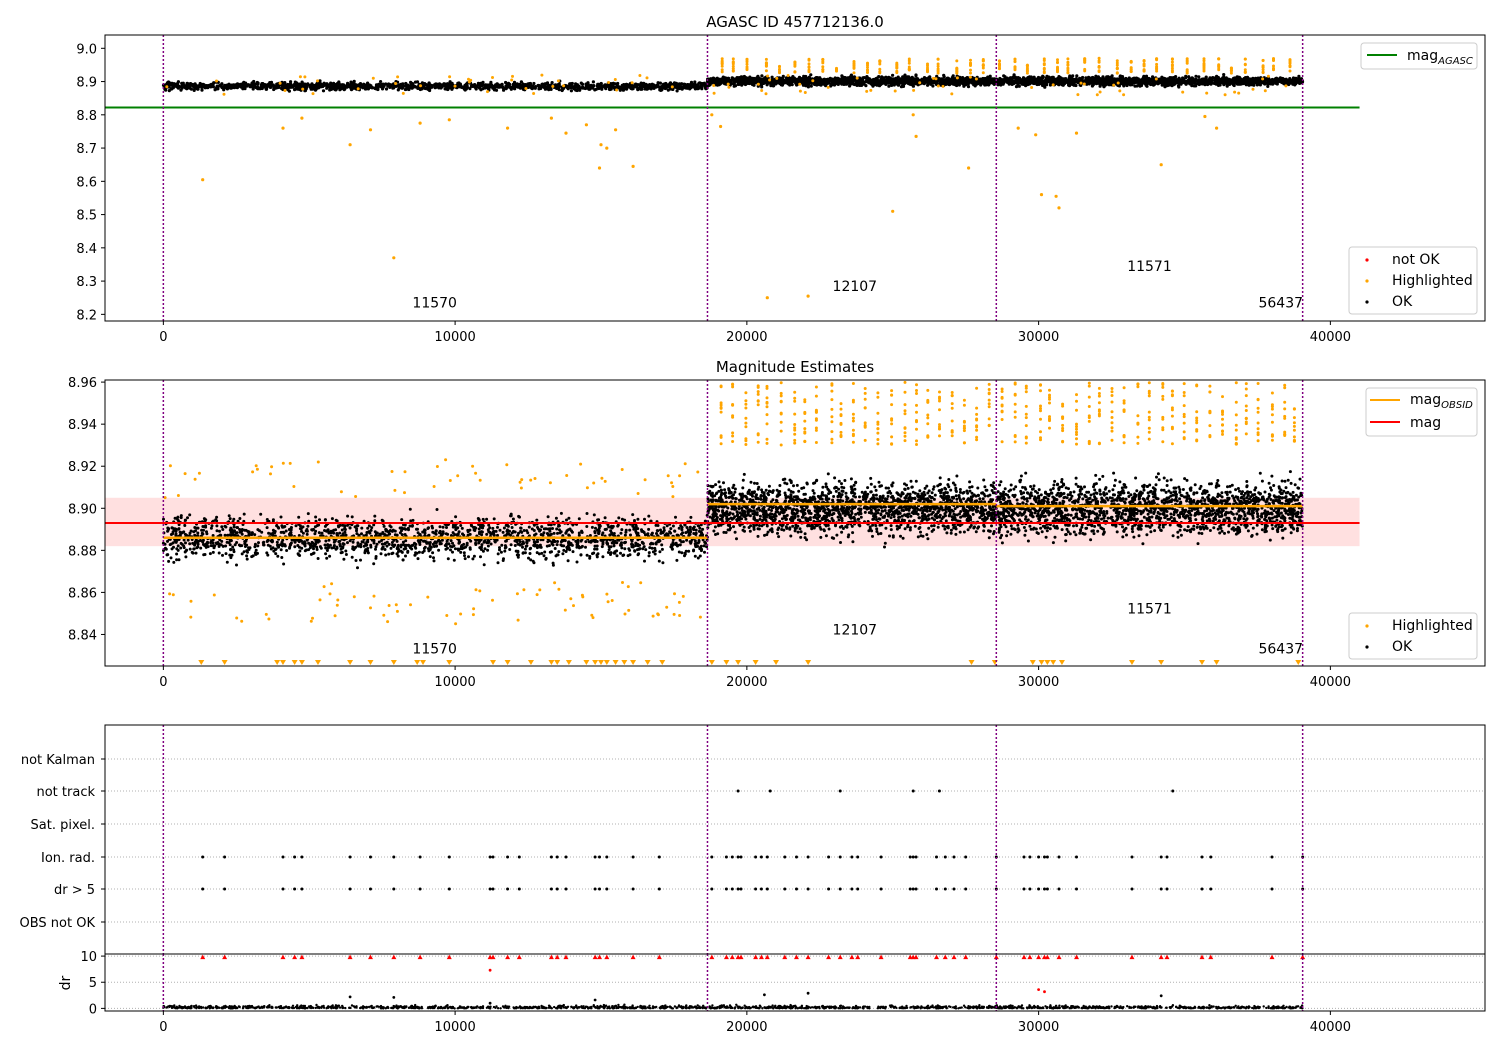 Image resolution: width=1500 pixels, height=1050 pixels. I want to click on y-tick-label-top: 8.4, so click(86, 249).